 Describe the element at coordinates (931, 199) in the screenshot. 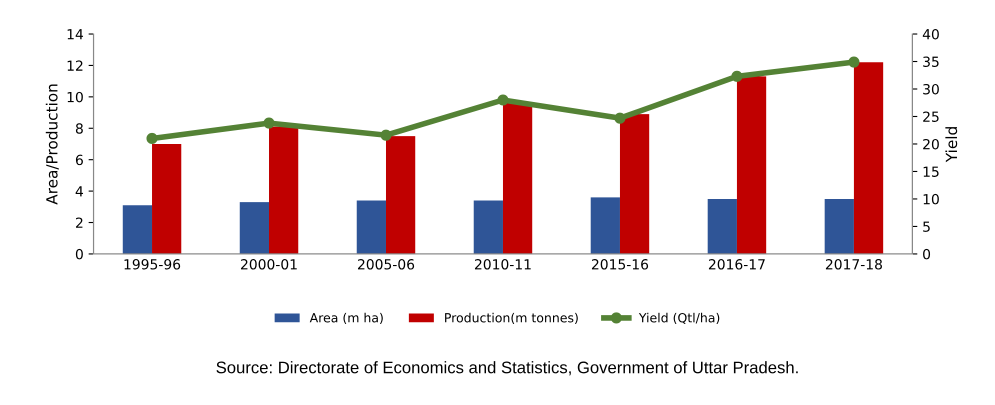

I see `y2-tick-label: 10` at that location.